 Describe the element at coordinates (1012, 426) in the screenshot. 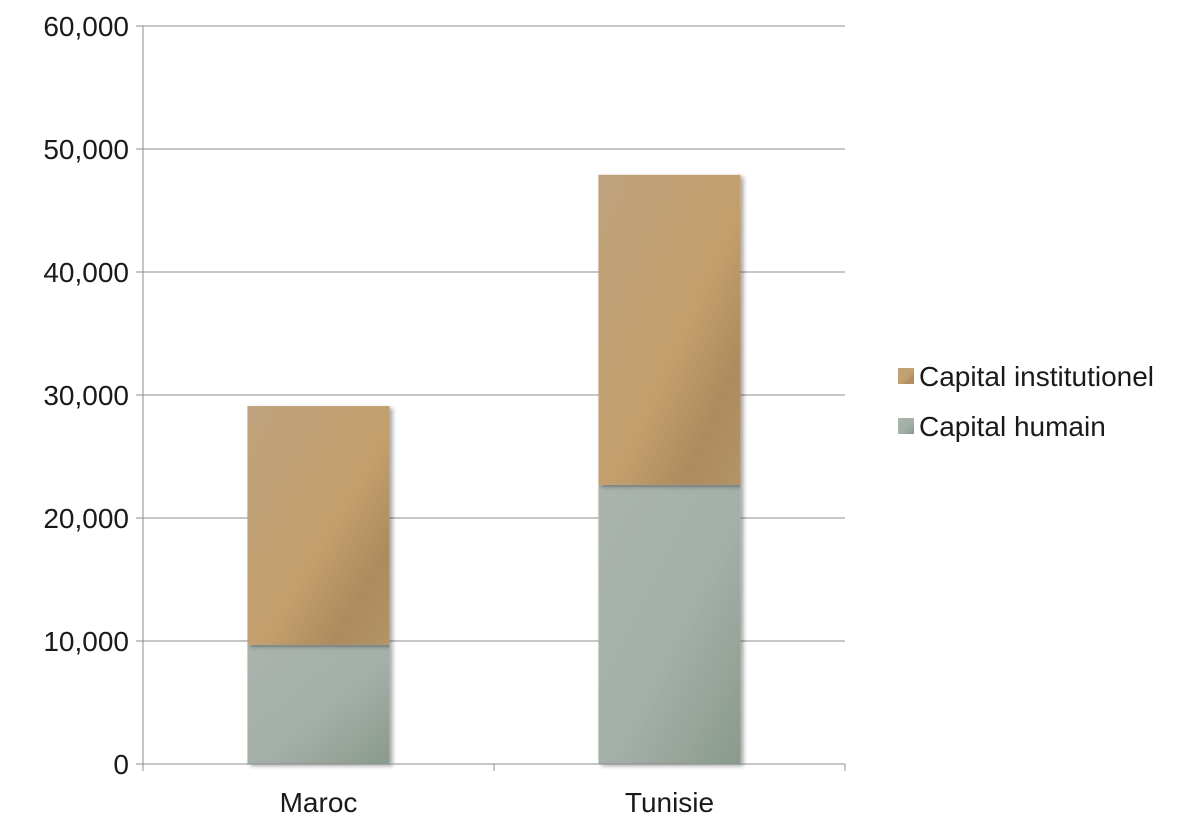

I see `legend-label: Capital humain` at that location.